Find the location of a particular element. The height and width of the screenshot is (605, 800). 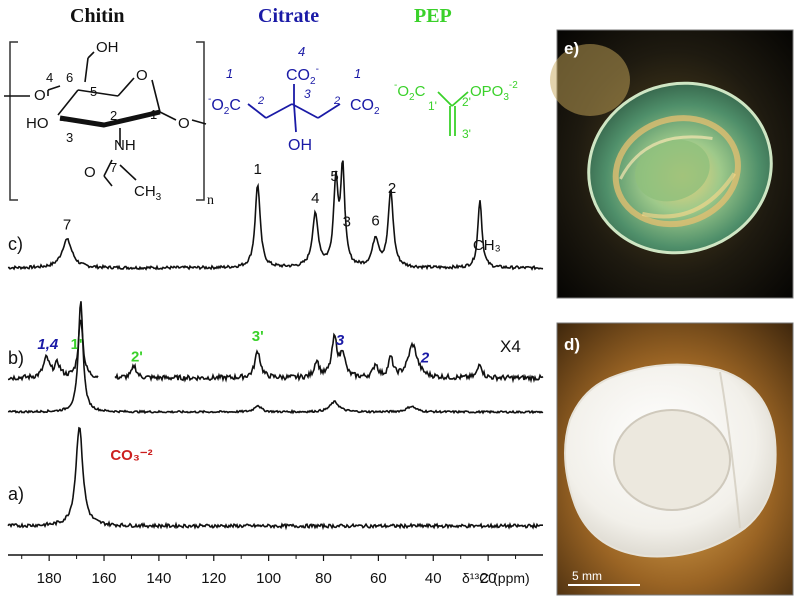

chitin-bonds is located at coordinates (105, 119).